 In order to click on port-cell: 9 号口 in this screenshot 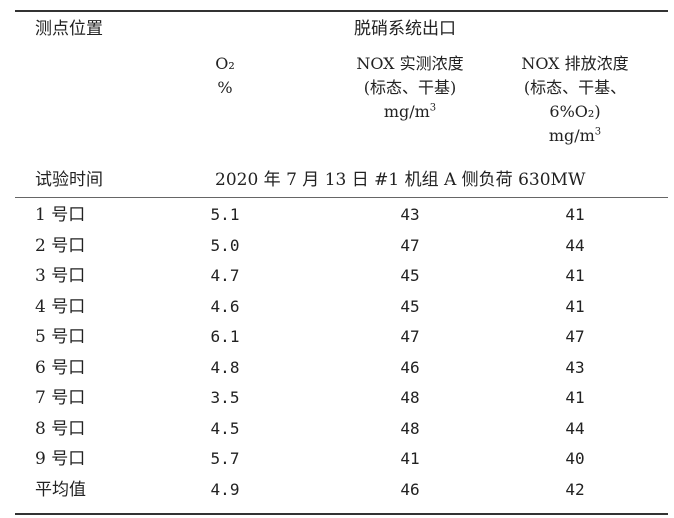, I will do `click(60, 459)`.